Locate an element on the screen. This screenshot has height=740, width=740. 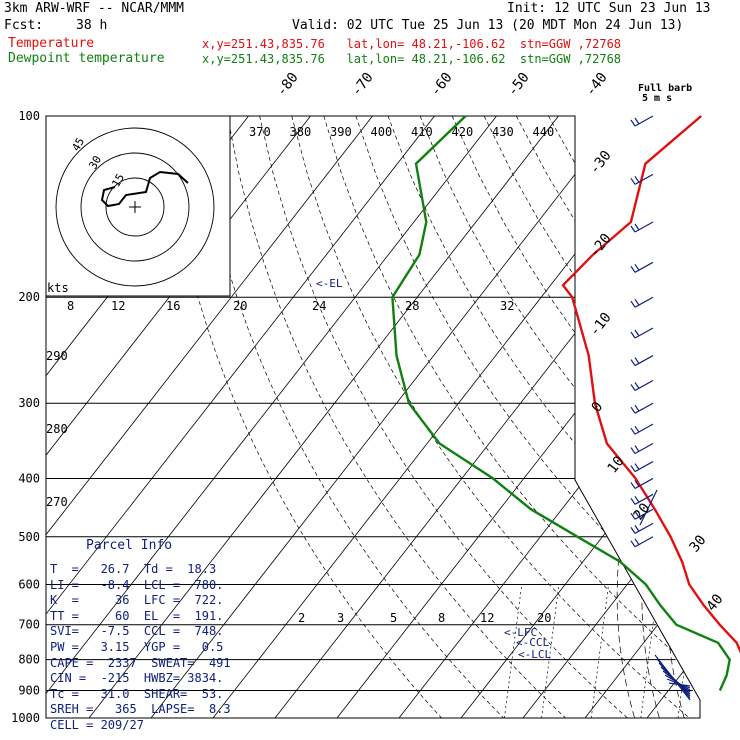
full-barb-unit: 5 m s is located at coordinates (657, 98).